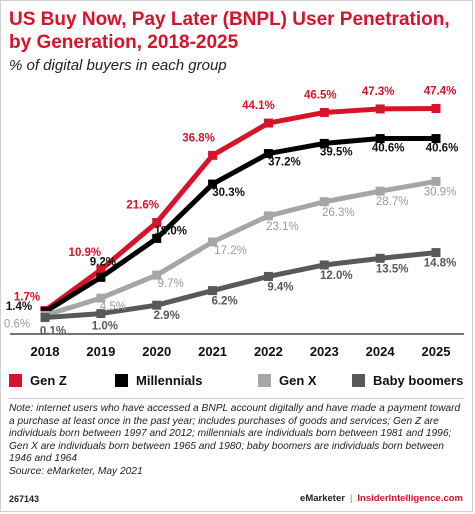 The height and width of the screenshot is (514, 475). I want to click on x-tick-label-2023: 2023, so click(324, 351).